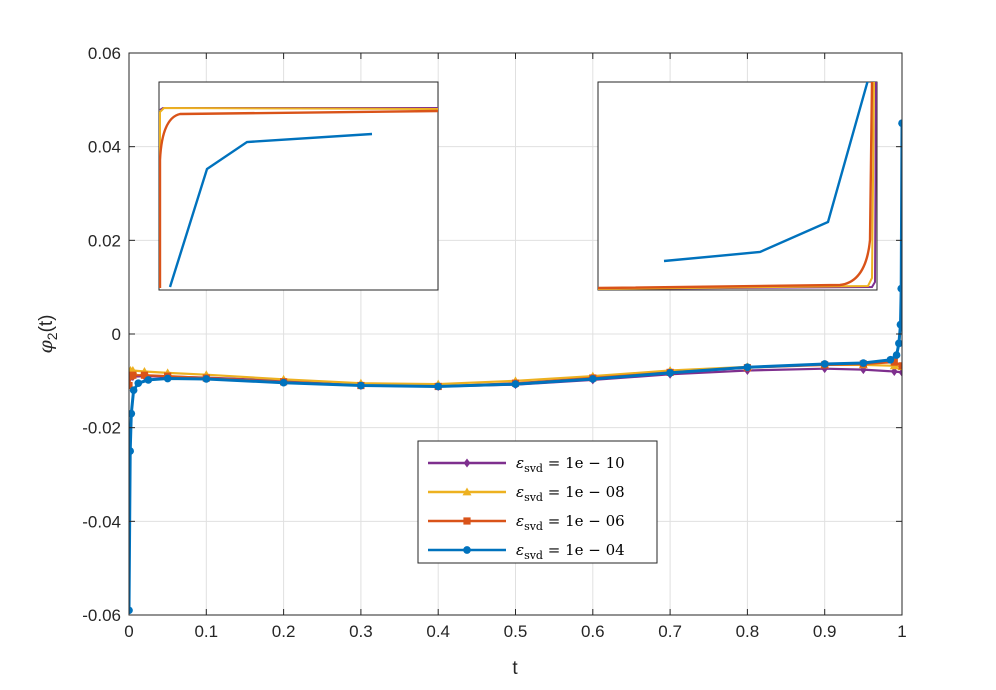 The width and height of the screenshot is (996, 690). I want to click on y-tick-label: 0.04, so click(104, 147).